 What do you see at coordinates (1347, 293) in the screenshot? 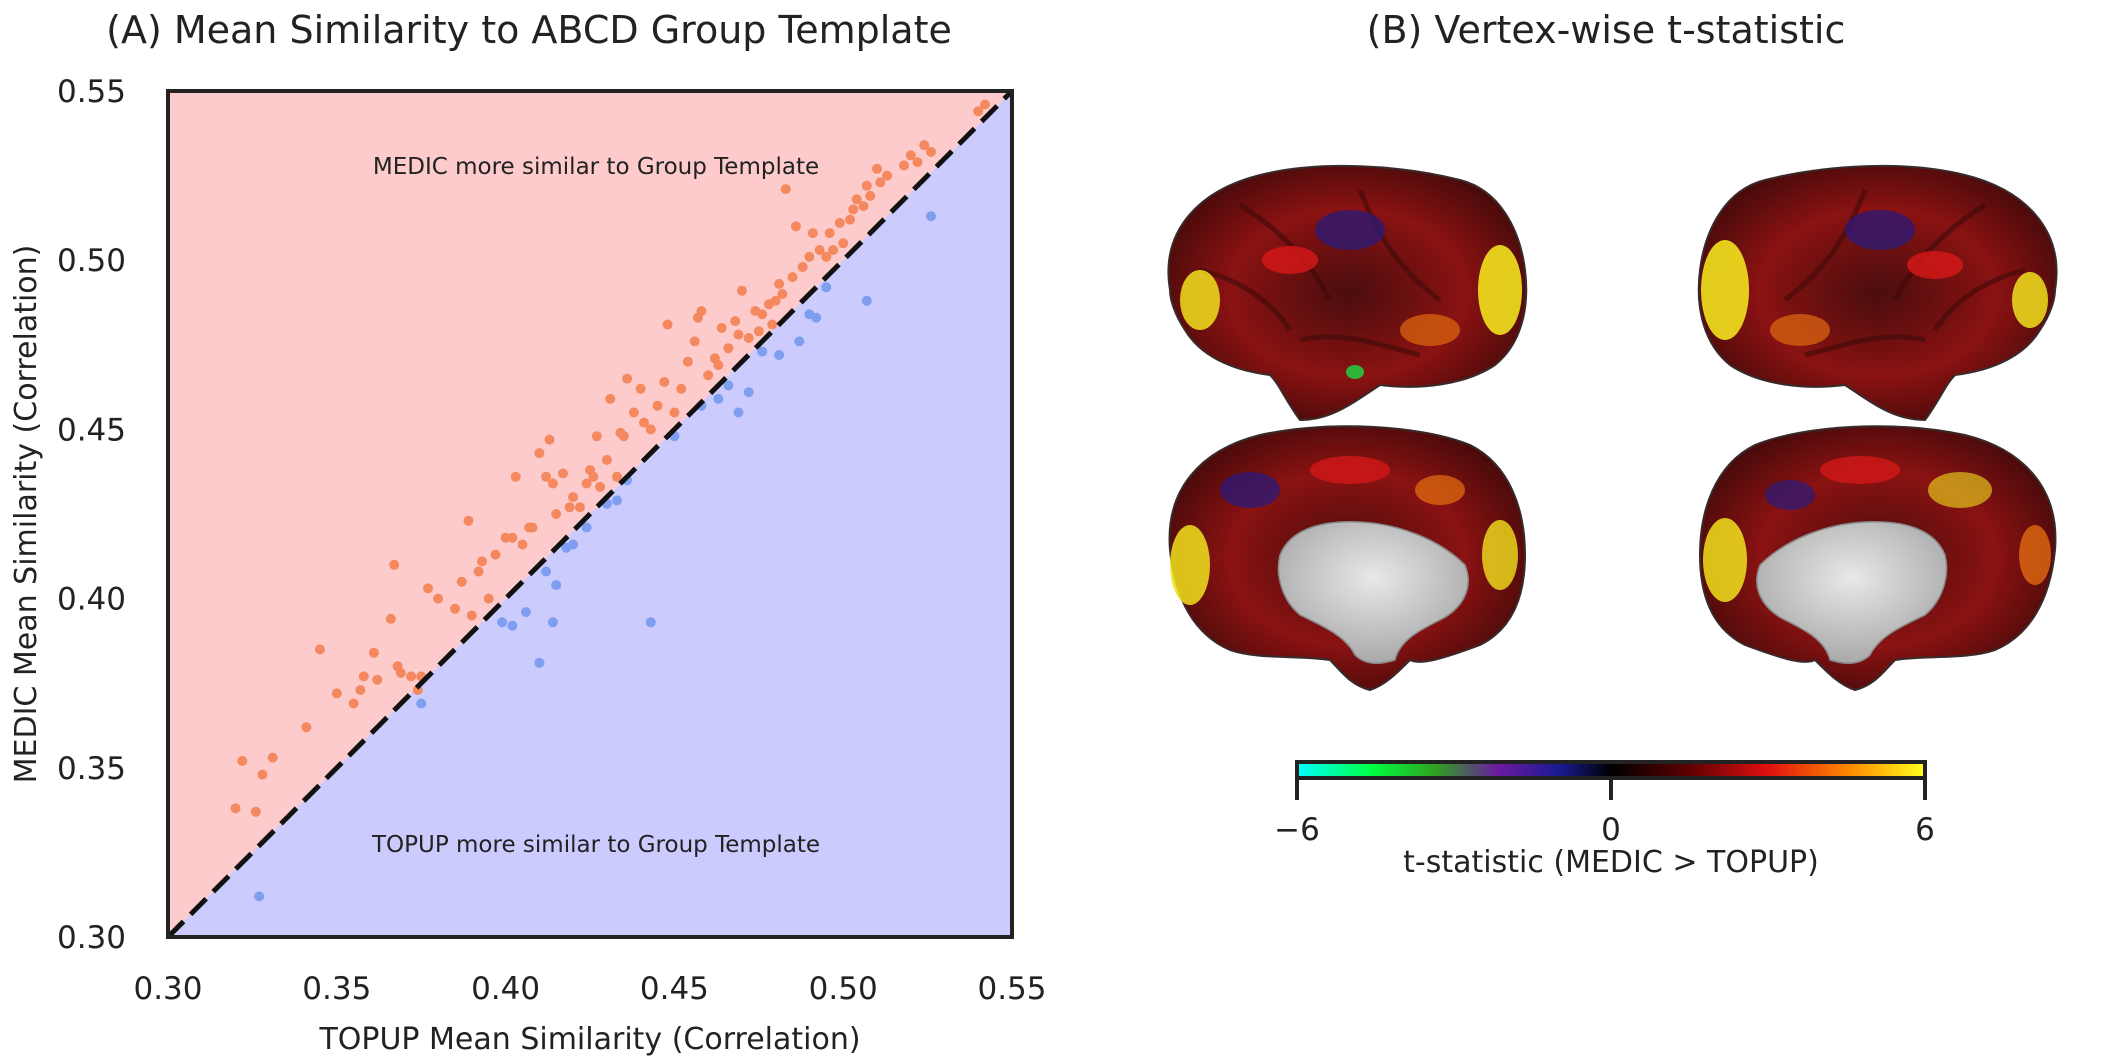
I see `brain-left-lateral` at bounding box center [1347, 293].